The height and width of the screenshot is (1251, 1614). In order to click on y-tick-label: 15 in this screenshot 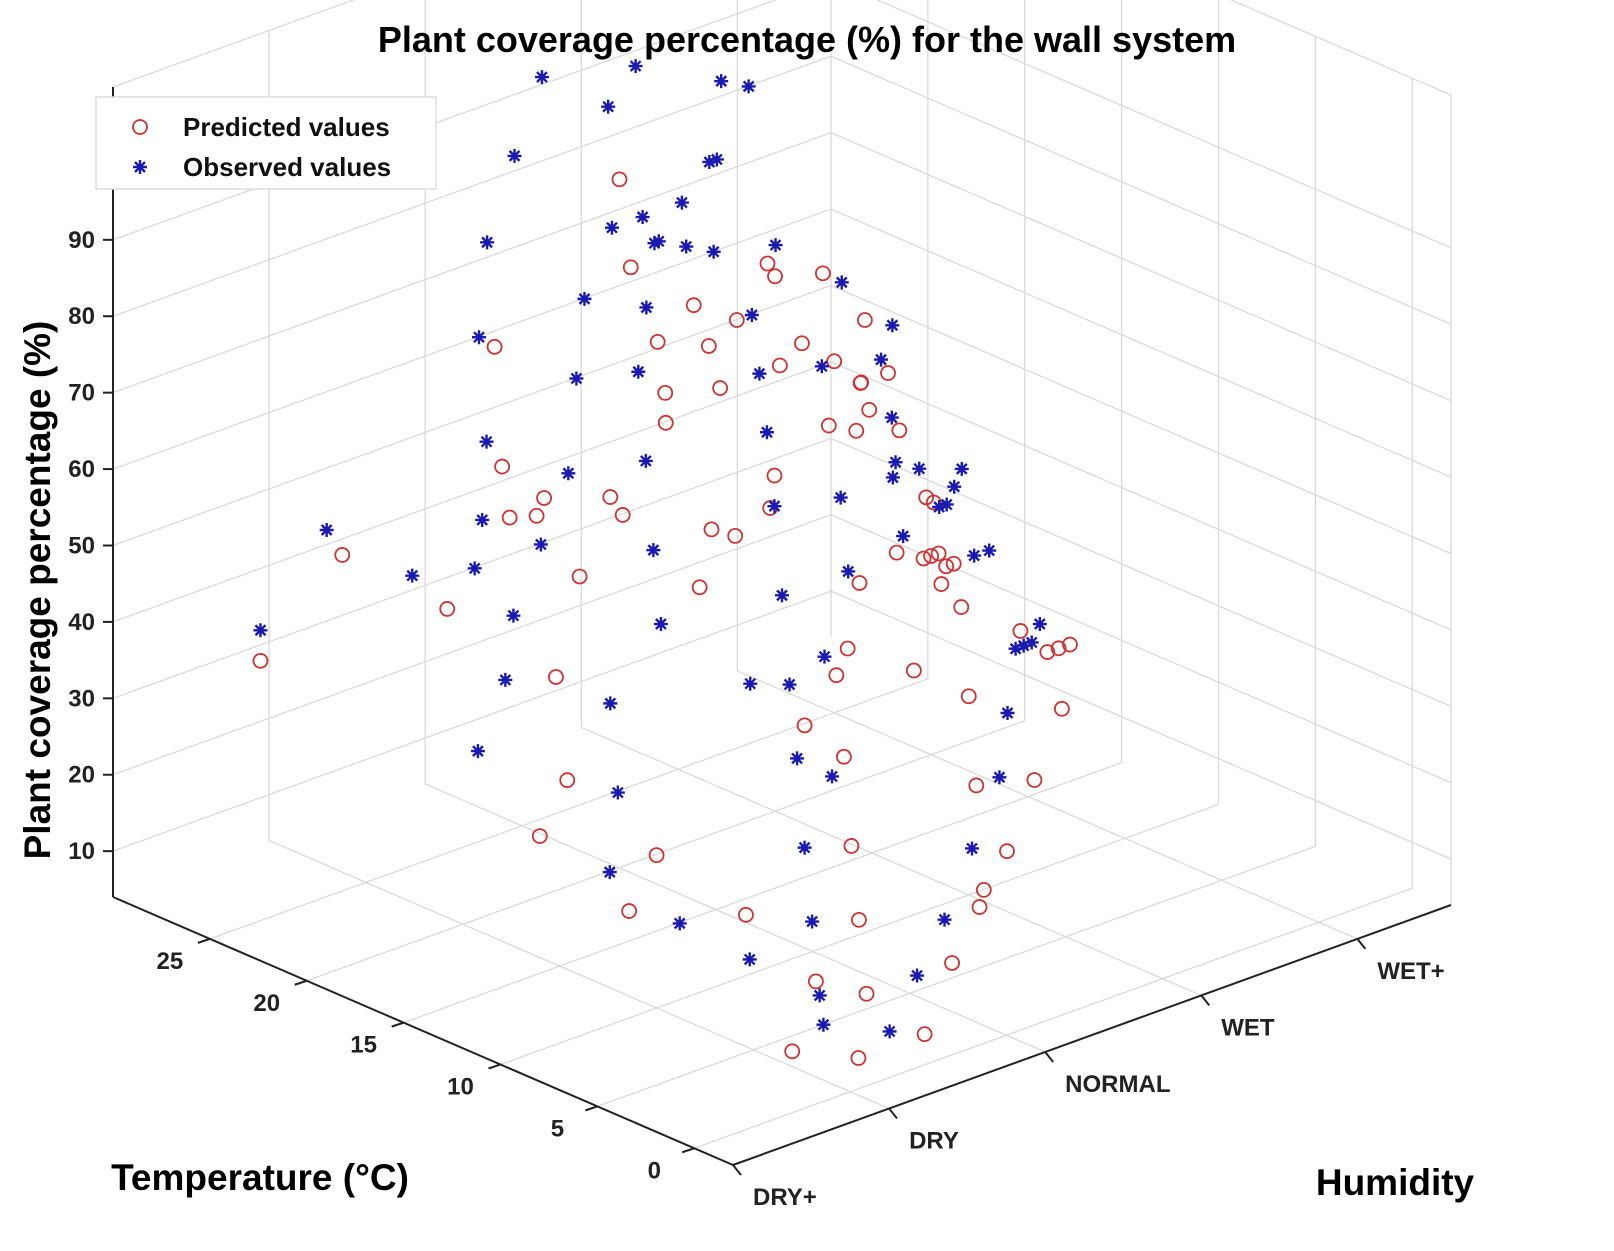, I will do `click(363, 1045)`.